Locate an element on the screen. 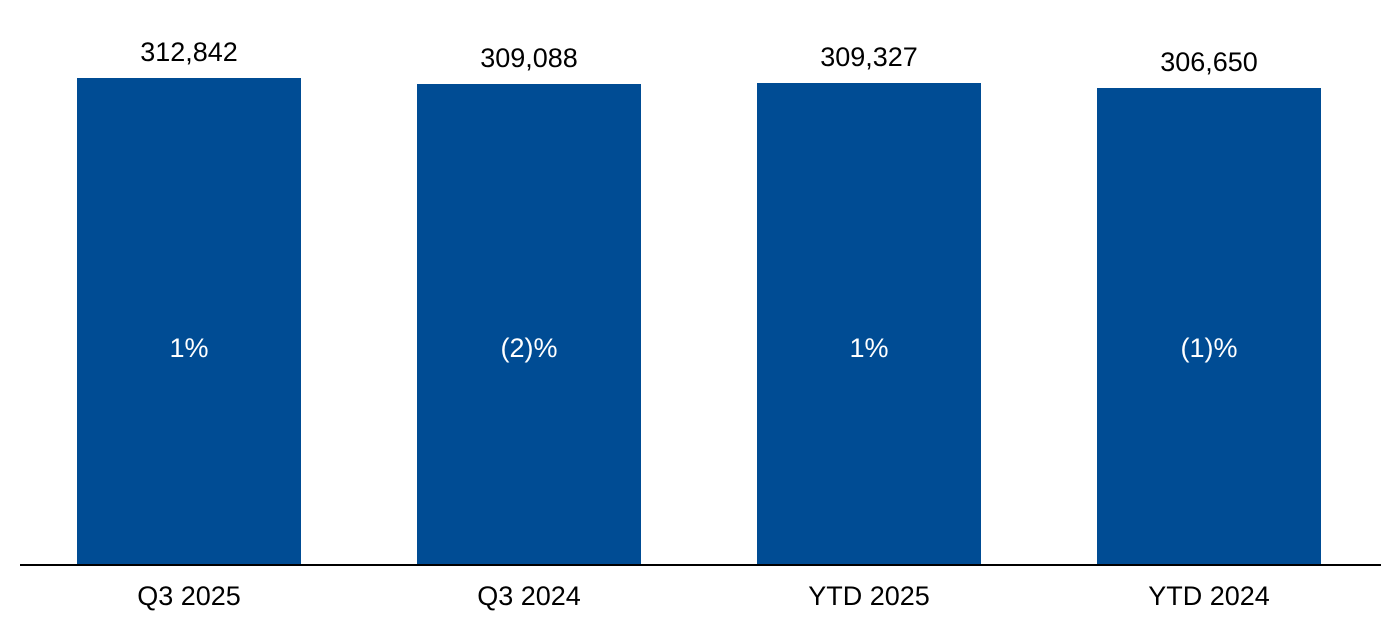 The image size is (1400, 632). x-axis-tick-label: YTD 2025 is located at coordinates (869, 596).